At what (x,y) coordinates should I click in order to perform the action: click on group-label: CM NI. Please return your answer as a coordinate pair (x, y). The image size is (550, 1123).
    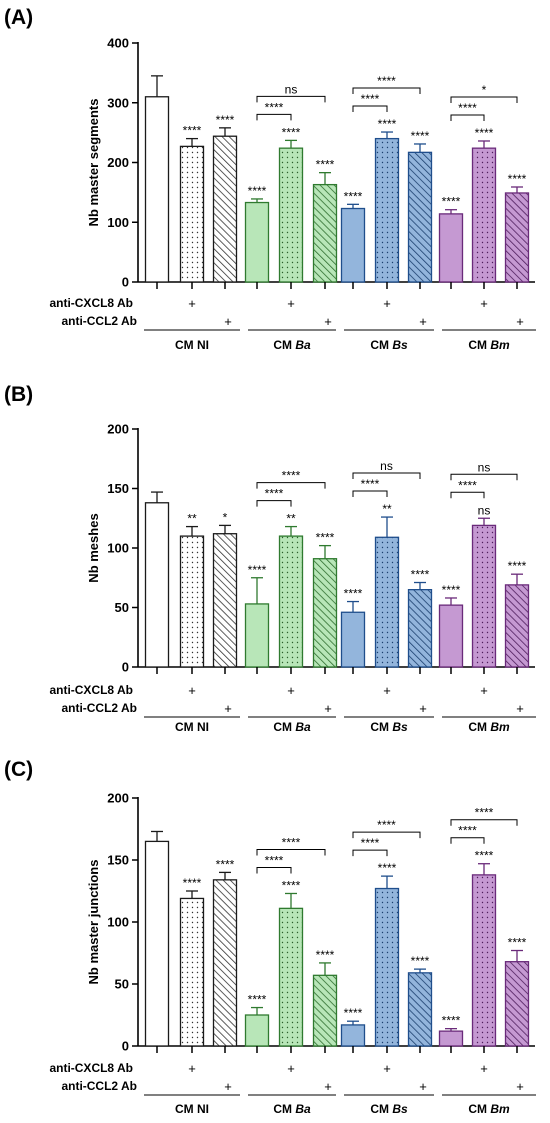
    Looking at the image, I should click on (192, 1109).